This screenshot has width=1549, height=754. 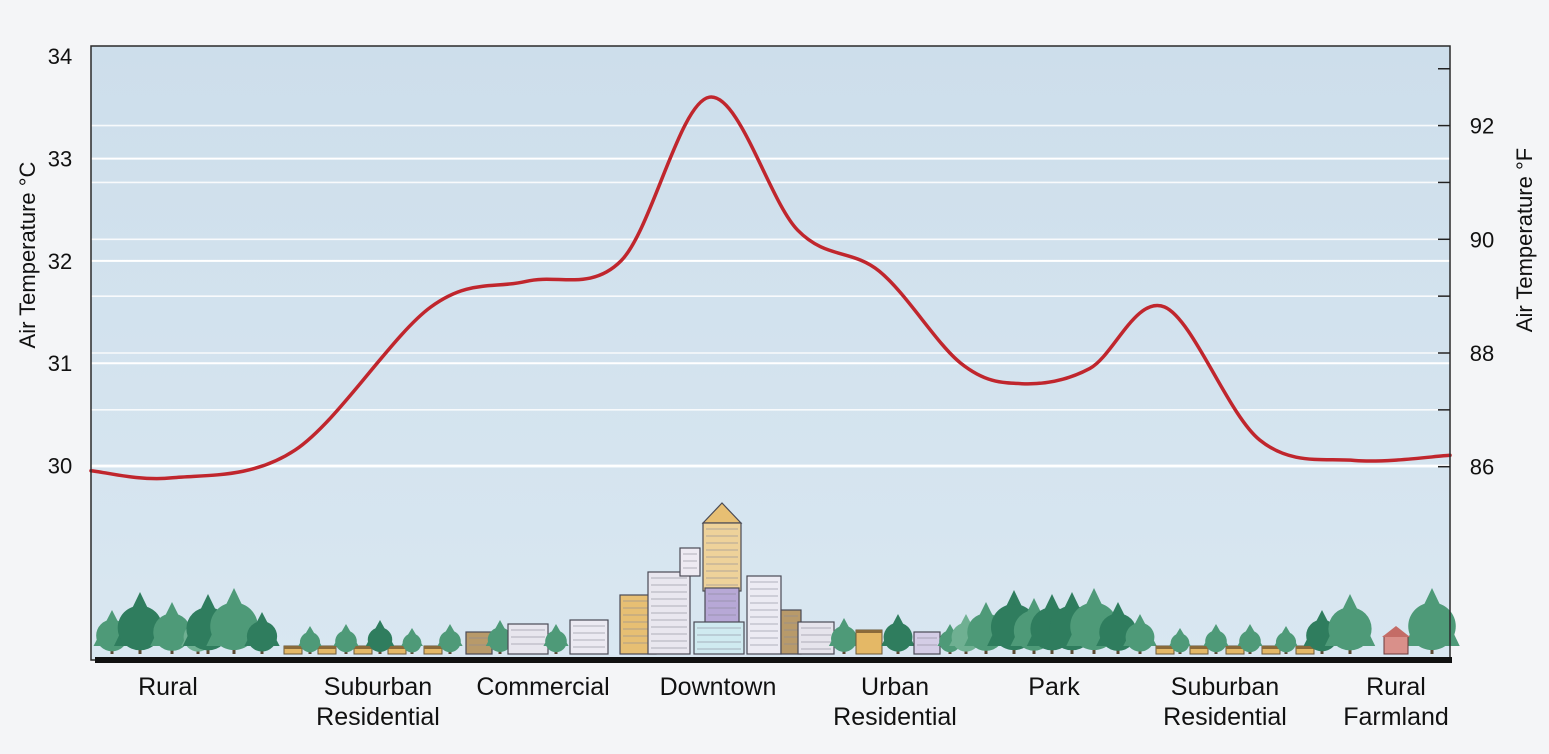 What do you see at coordinates (1482, 239) in the screenshot?
I see `right-tick-label: 90` at bounding box center [1482, 239].